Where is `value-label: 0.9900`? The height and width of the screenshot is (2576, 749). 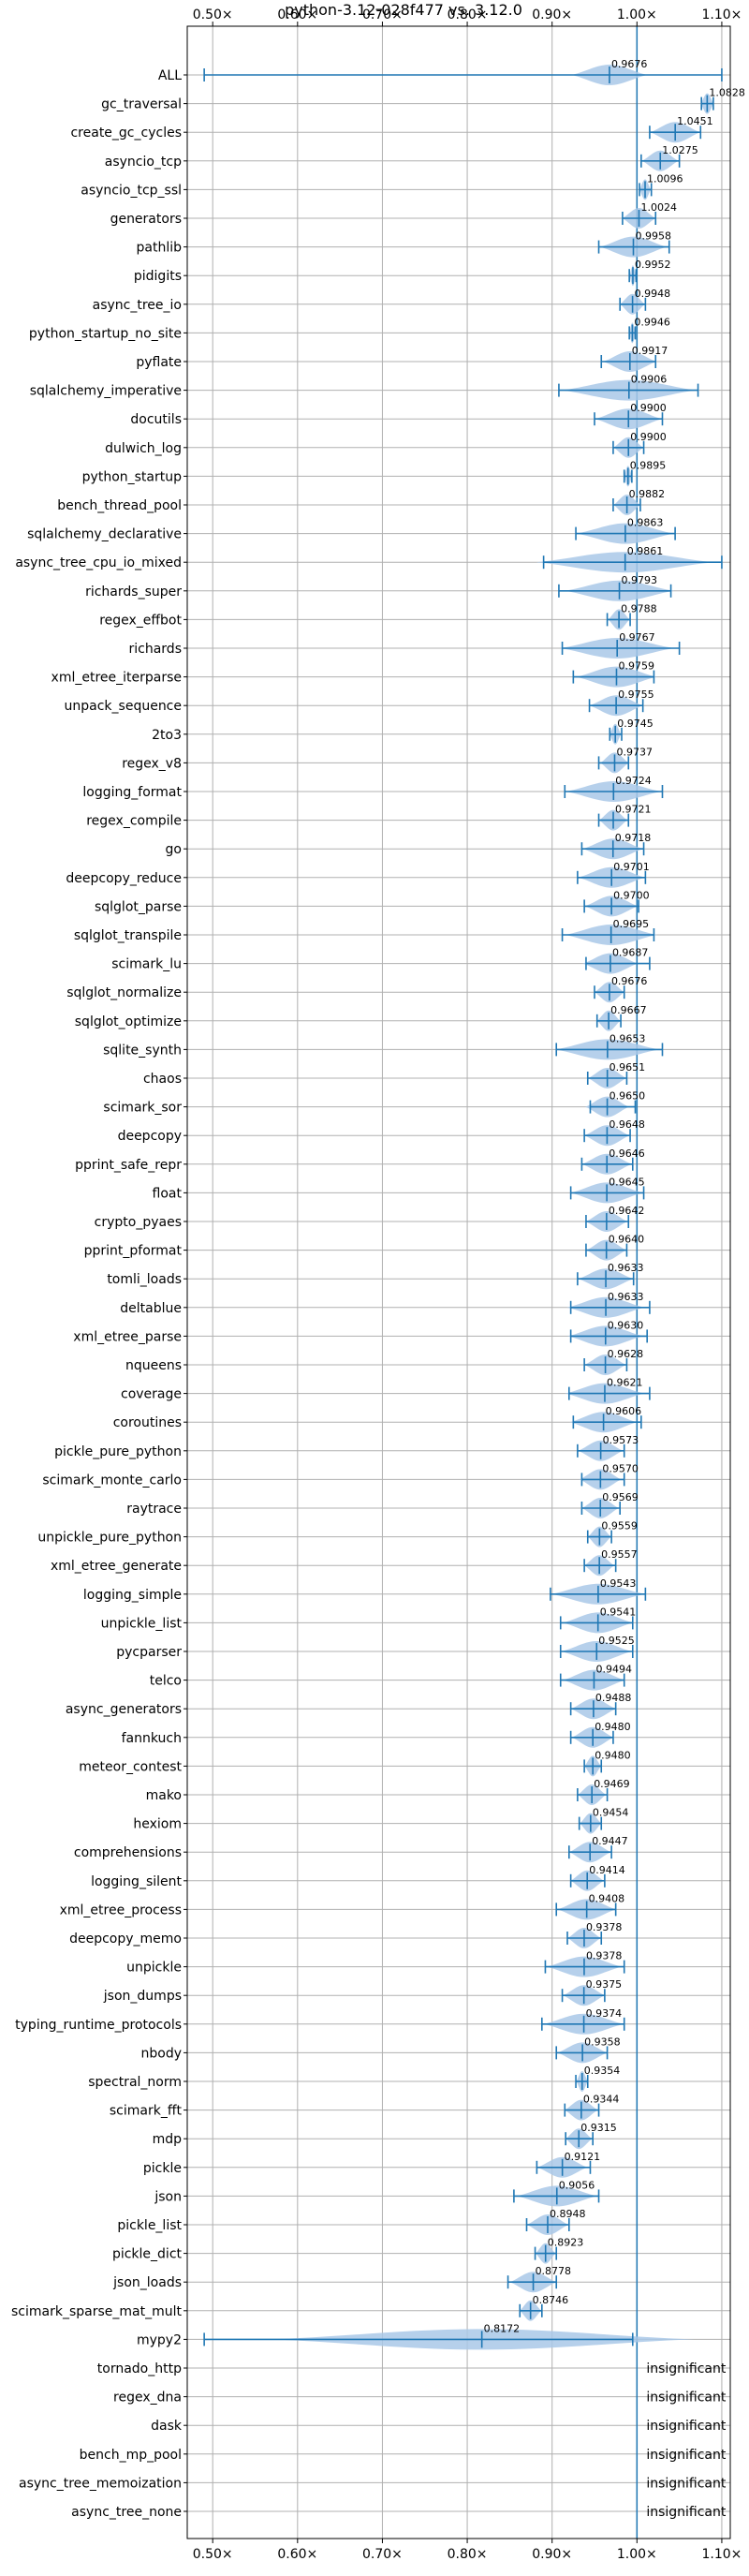
value-label: 0.9900 is located at coordinates (648, 408).